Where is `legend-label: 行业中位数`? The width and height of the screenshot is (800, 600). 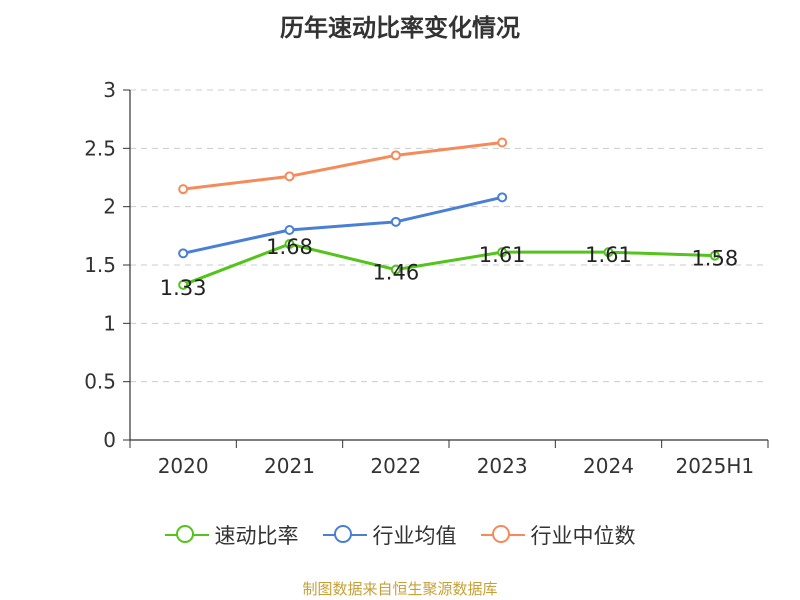 legend-label: 行业中位数 is located at coordinates (583, 536).